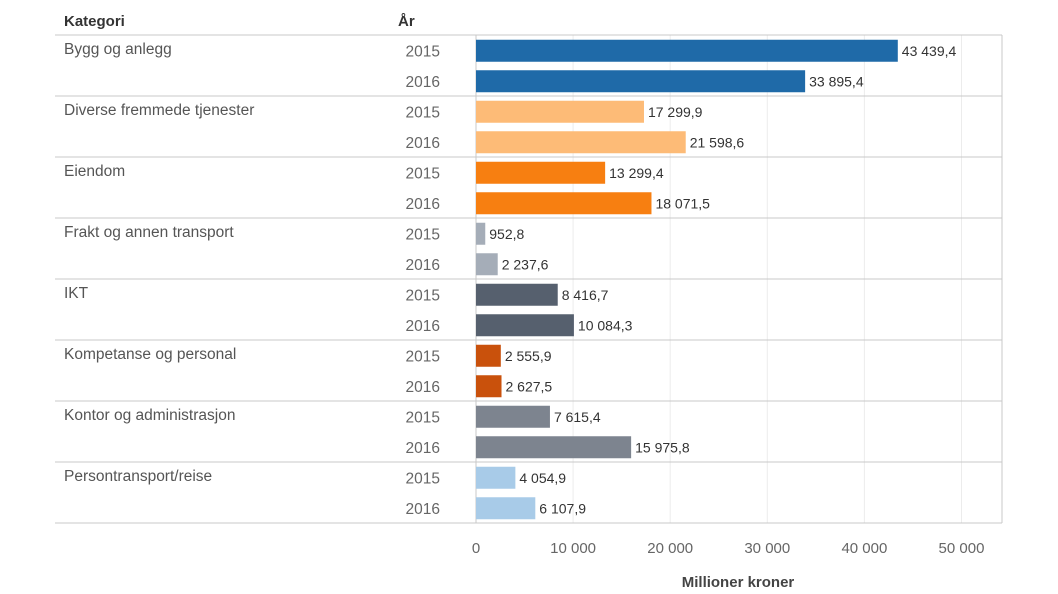 The image size is (1058, 594). What do you see at coordinates (670, 548) in the screenshot?
I see `x-tick-label: 20 000` at bounding box center [670, 548].